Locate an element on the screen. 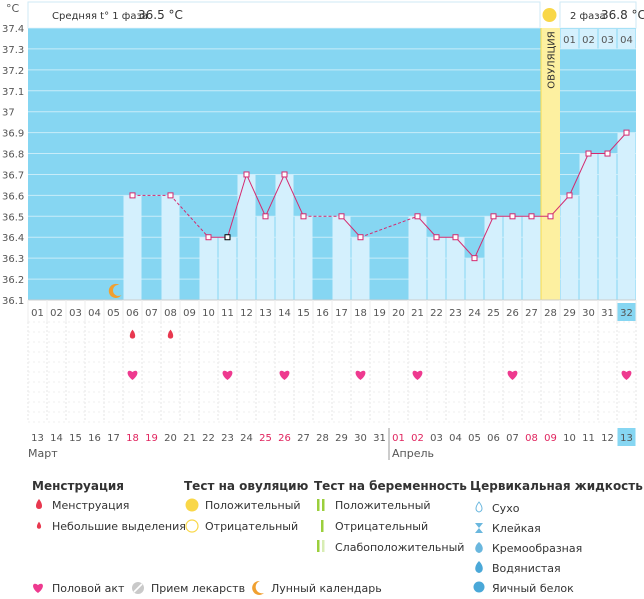 The width and height of the screenshot is (644, 599). y-tick-label: 37.2 is located at coordinates (13, 71).